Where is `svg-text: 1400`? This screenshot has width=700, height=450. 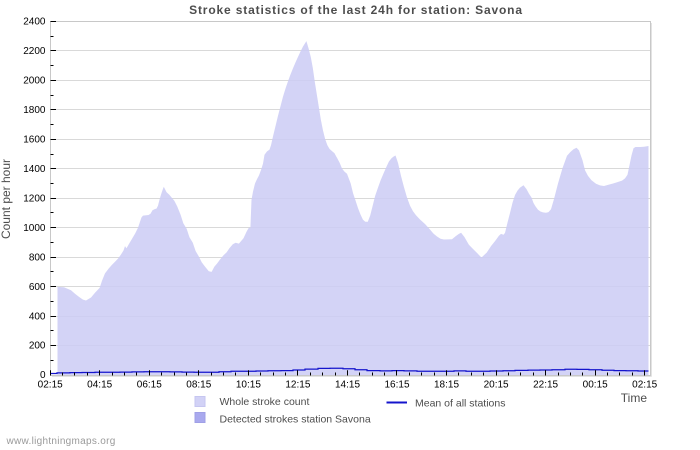 svg-text: 1400 is located at coordinates (34, 169).